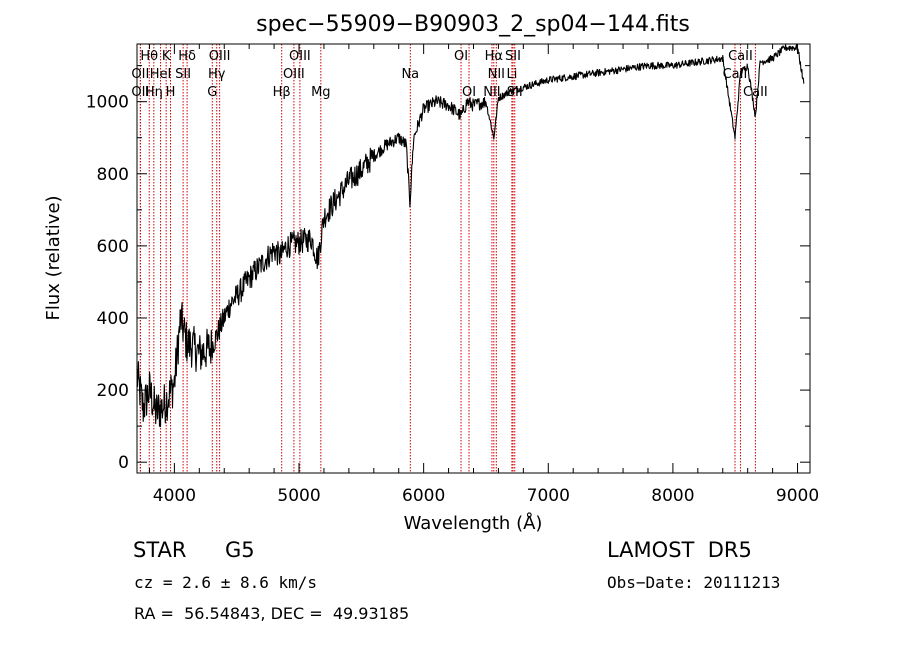 The image size is (900, 649). Describe the element at coordinates (212, 92) in the screenshot. I see `spectral-line-label: G` at that location.